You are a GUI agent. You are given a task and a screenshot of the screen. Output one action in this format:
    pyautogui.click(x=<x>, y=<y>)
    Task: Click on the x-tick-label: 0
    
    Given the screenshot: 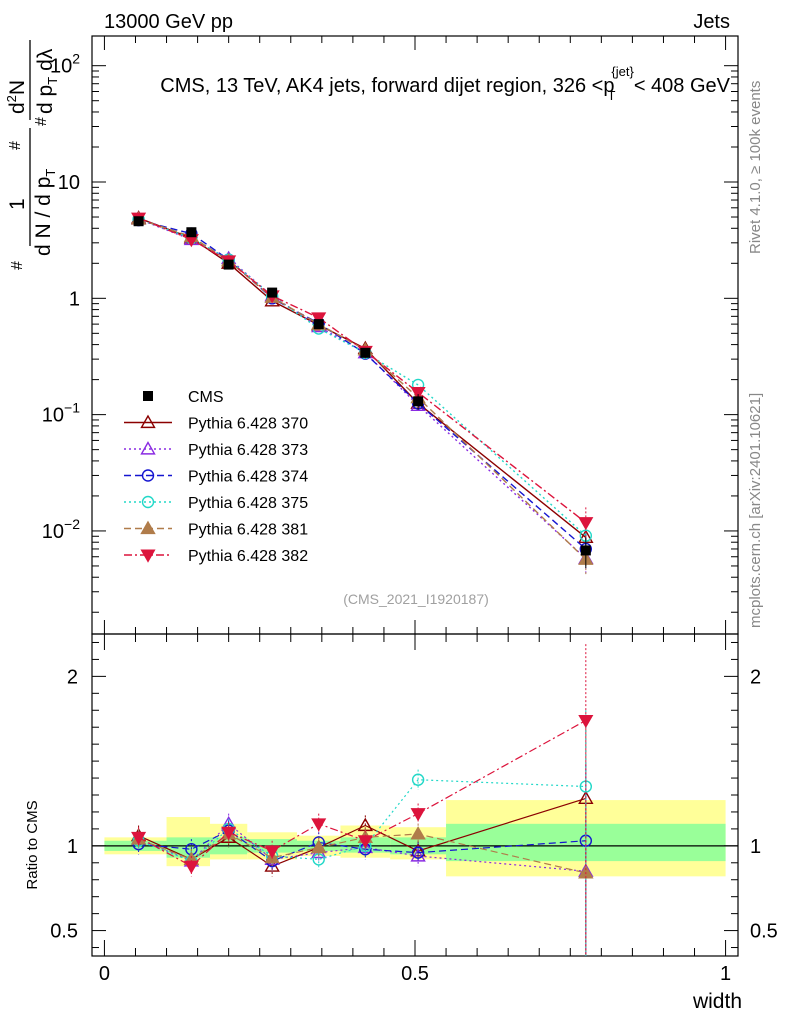 What is the action you would take?
    pyautogui.click(x=104, y=974)
    